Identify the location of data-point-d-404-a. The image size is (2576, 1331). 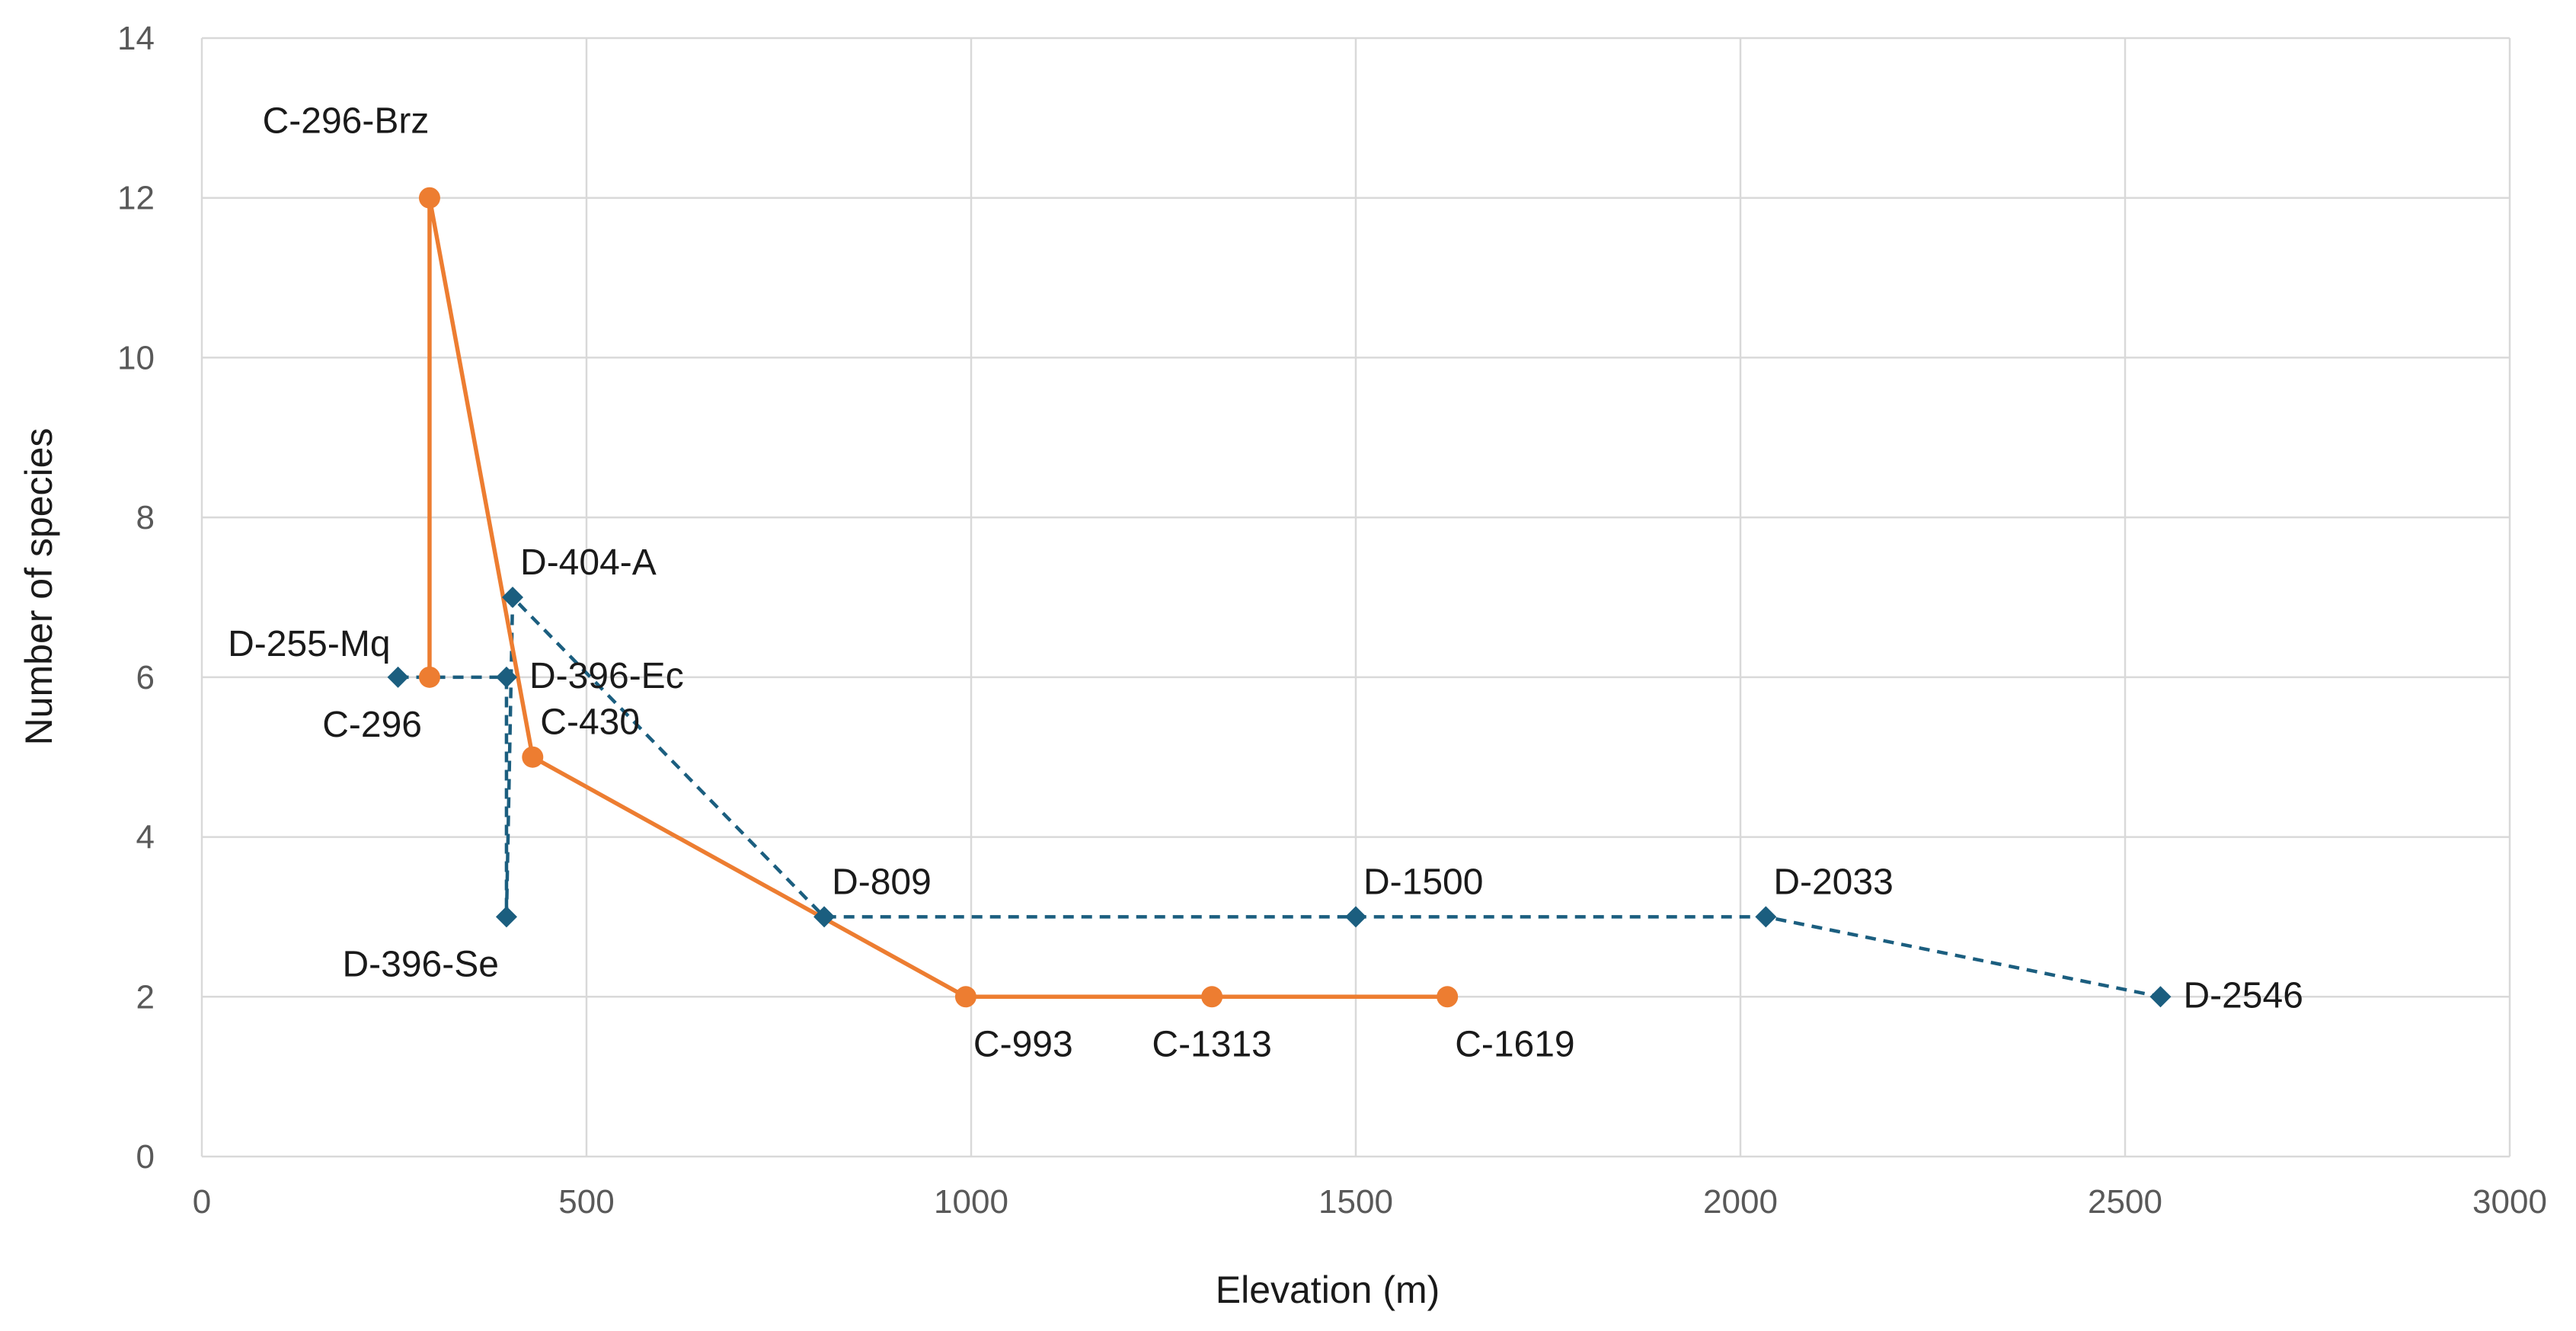
(513, 597).